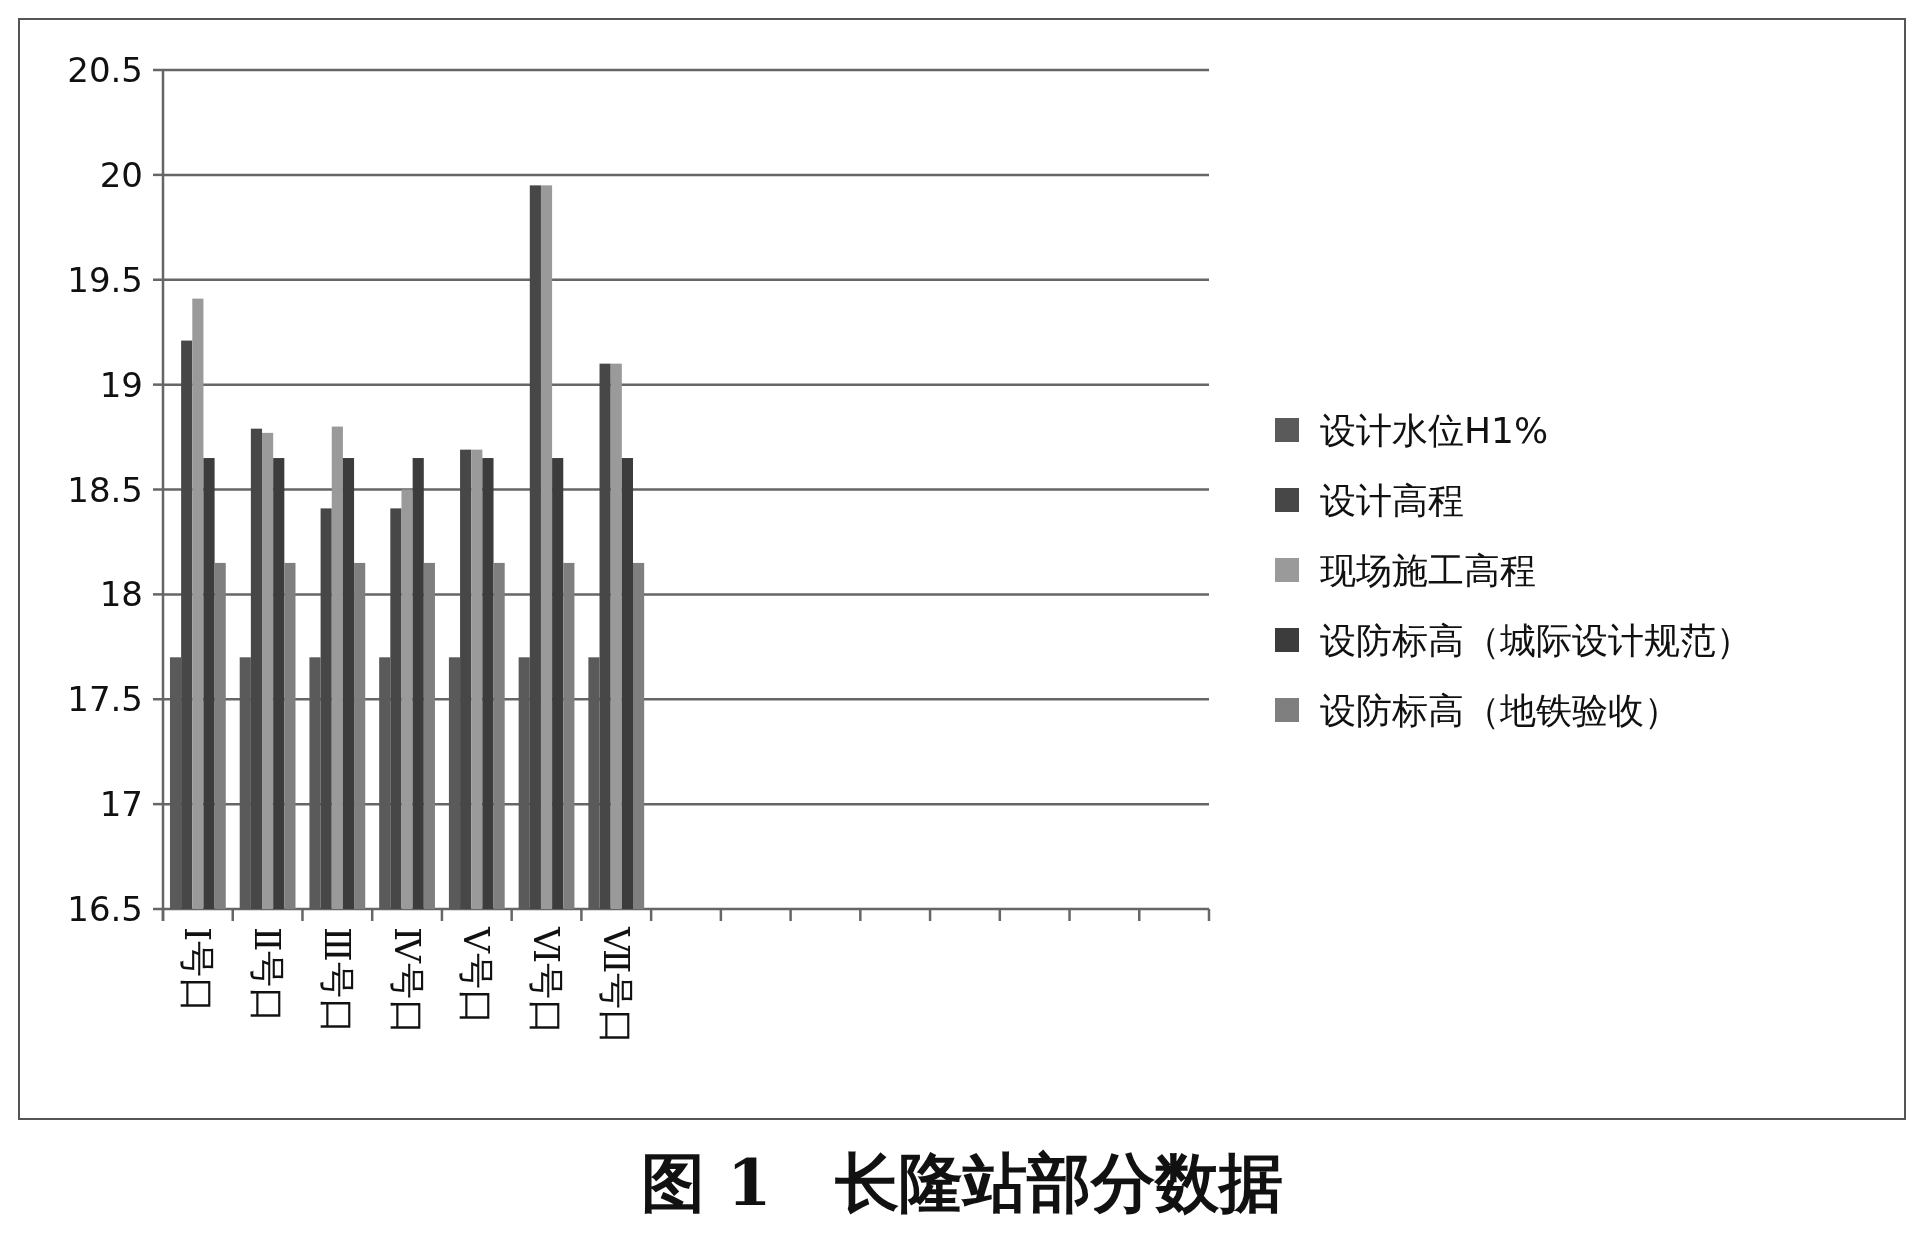 The height and width of the screenshot is (1242, 1924). Describe the element at coordinates (547, 981) in the screenshot. I see `x-tick-label: Ⅵ号口` at that location.